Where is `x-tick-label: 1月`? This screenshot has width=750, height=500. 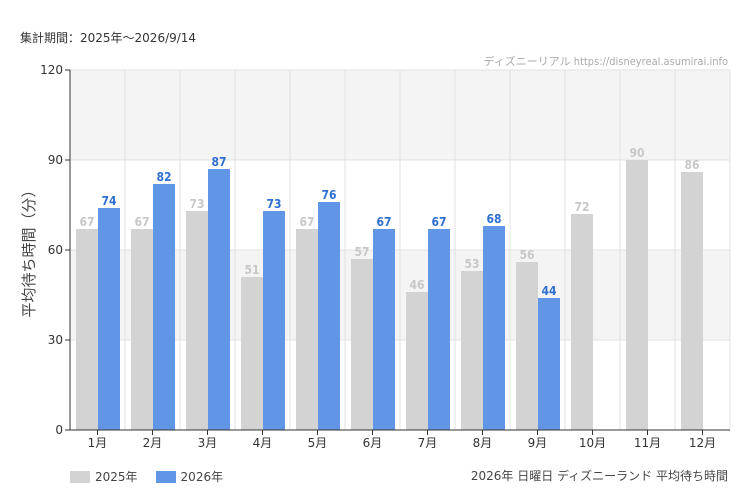
x-tick-label: 1月 is located at coordinates (98, 443).